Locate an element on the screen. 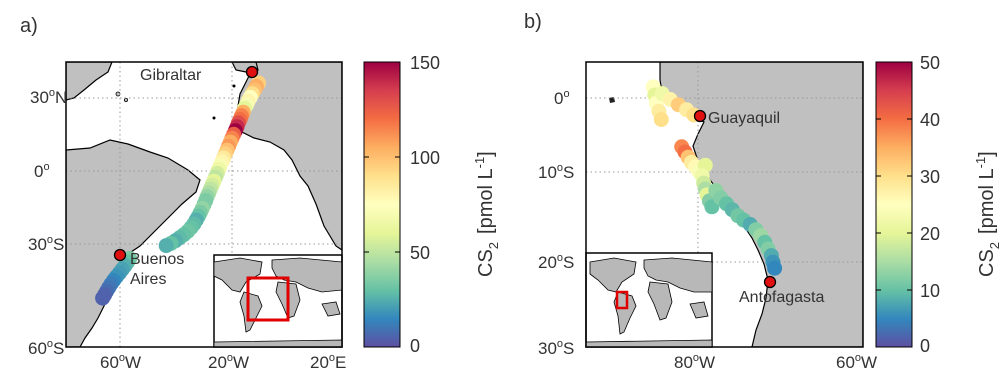 This screenshot has height=372, width=1003. colorbar-a-ramp is located at coordinates (382, 204).